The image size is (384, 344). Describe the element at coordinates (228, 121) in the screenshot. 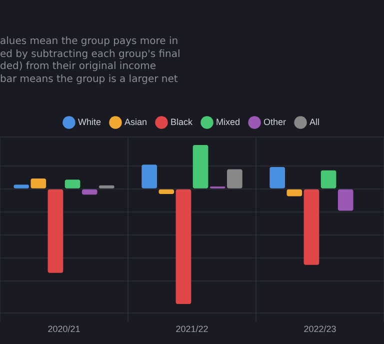

I see `legend-label: Mixed` at that location.